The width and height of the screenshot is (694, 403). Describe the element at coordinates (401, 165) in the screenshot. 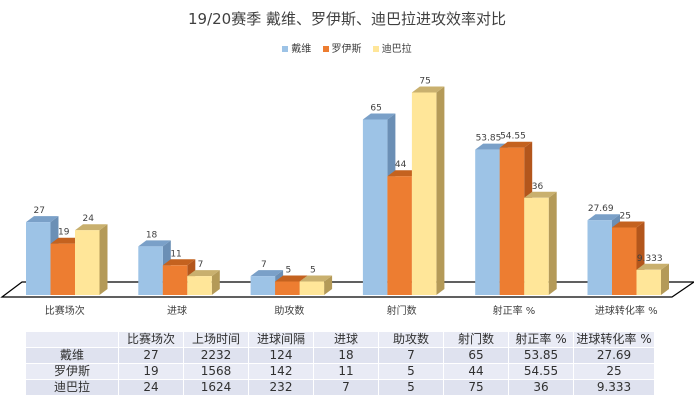

I see `data-label: 44` at that location.